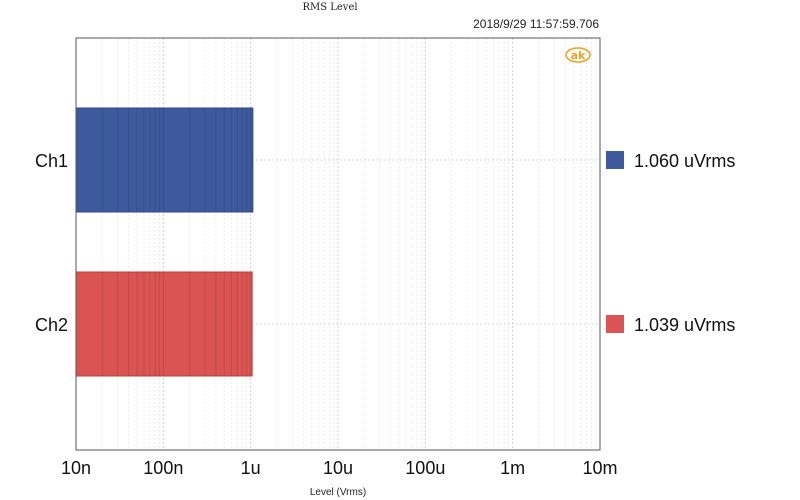 The width and height of the screenshot is (800, 500). I want to click on bar-ch1, so click(164, 160).